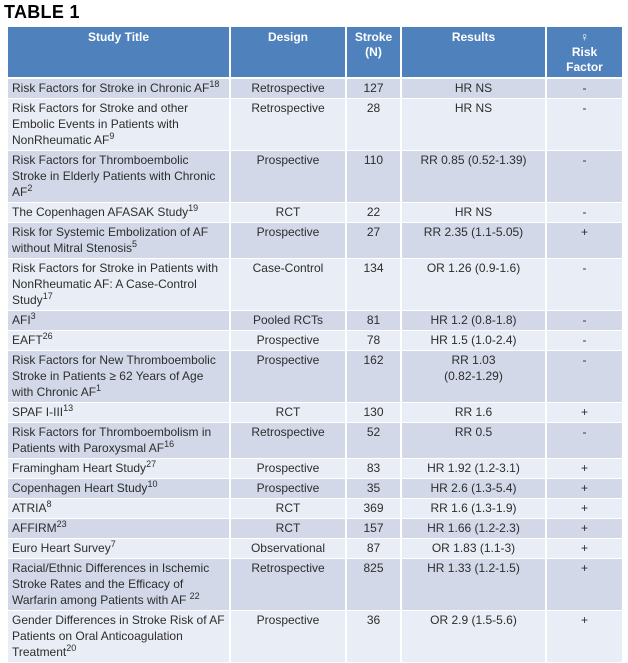  What do you see at coordinates (373, 320) in the screenshot?
I see `stroke-n-cell: 81` at bounding box center [373, 320].